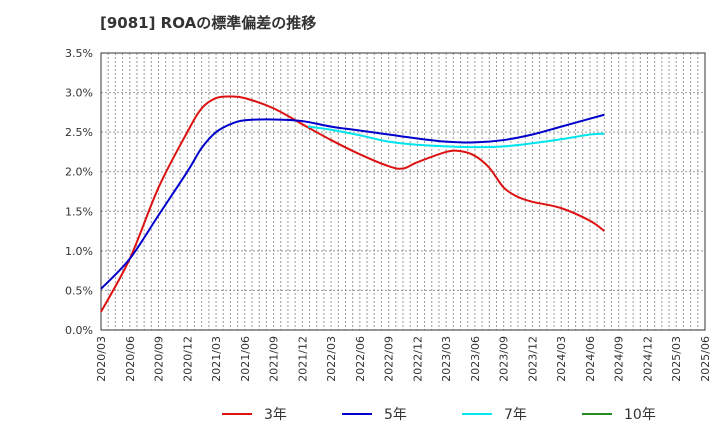 Image resolution: width=720 pixels, height=440 pixels. What do you see at coordinates (187, 359) in the screenshot?
I see `x-tick-label: 2020/12` at bounding box center [187, 359].